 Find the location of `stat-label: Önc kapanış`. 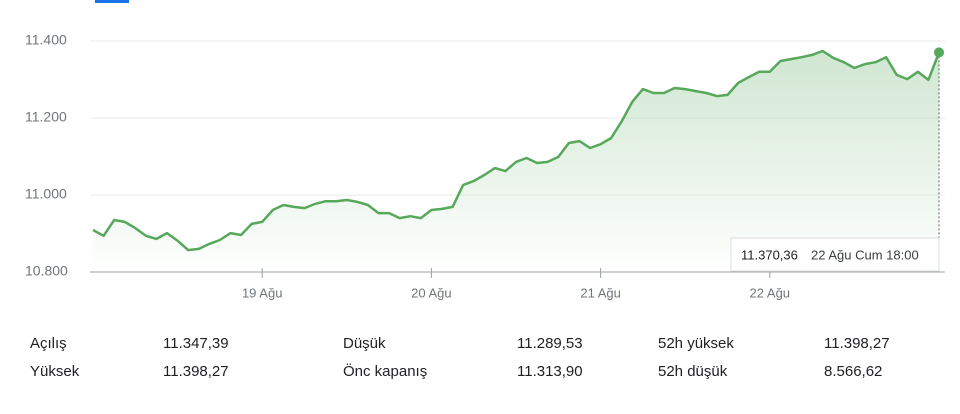

stat-label: Önc kapanış is located at coordinates (385, 371).